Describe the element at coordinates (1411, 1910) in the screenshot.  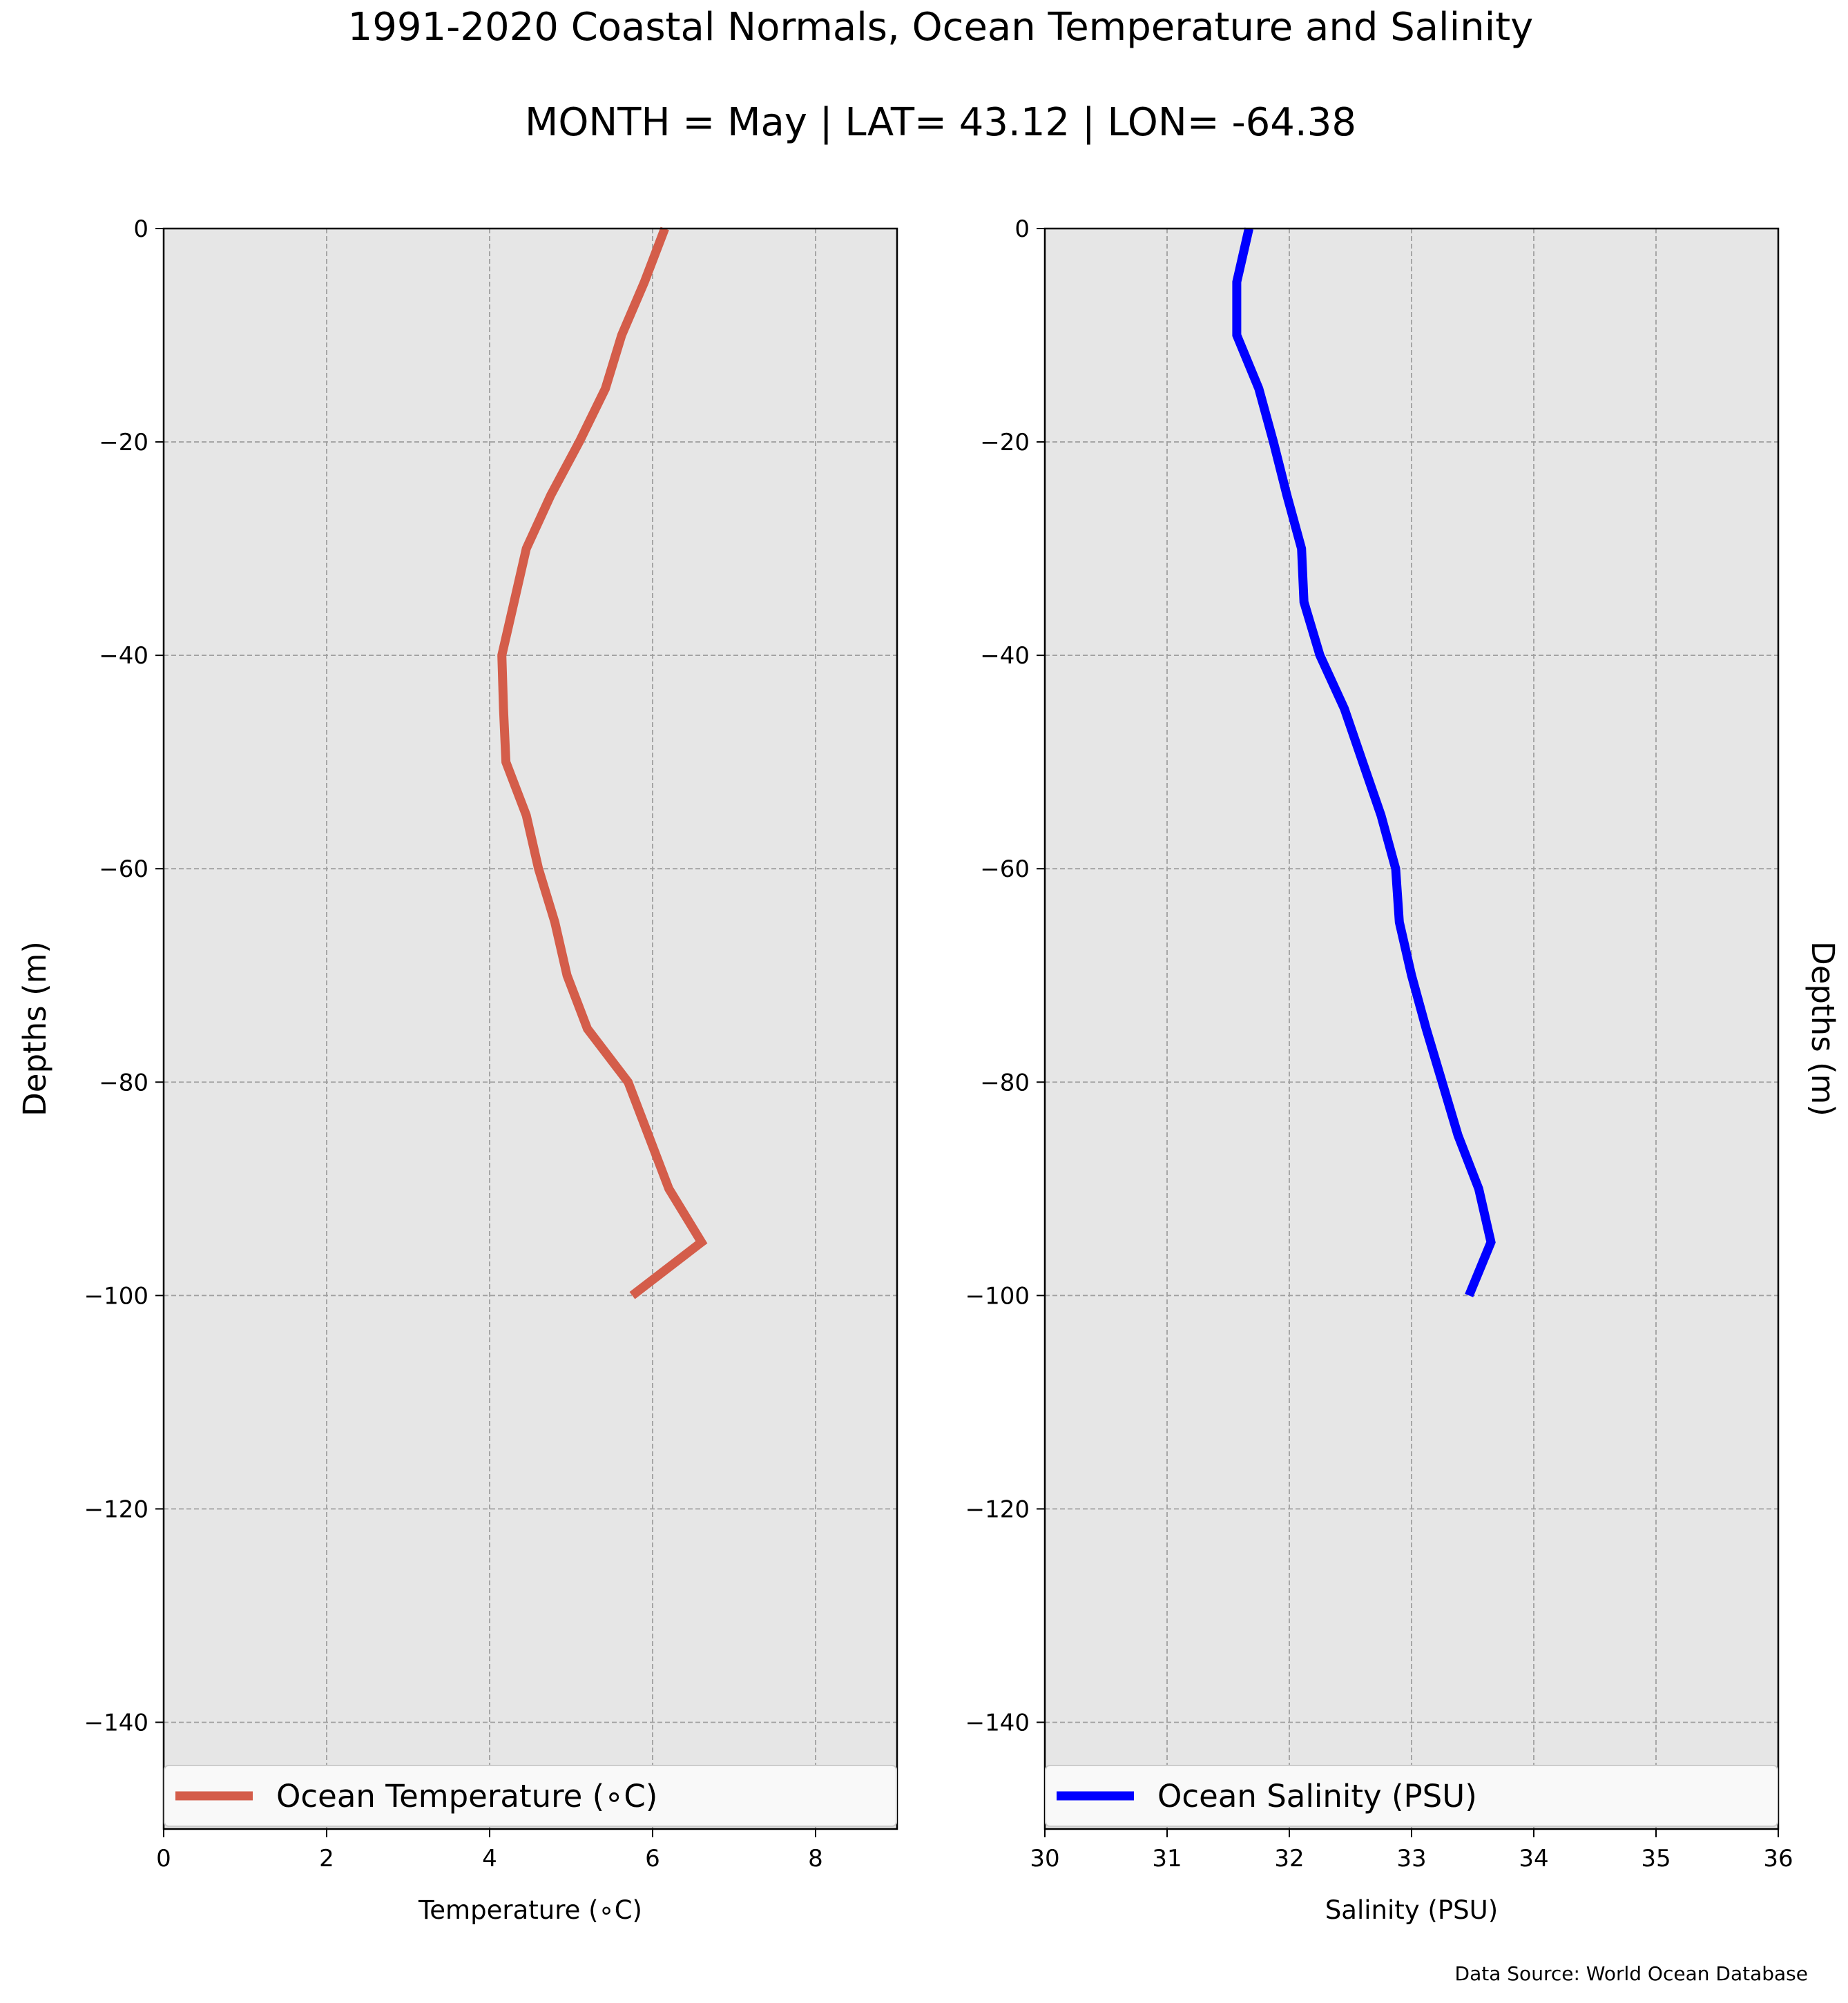
I see `x-axis-label: Salinity (PSU)` at that location.